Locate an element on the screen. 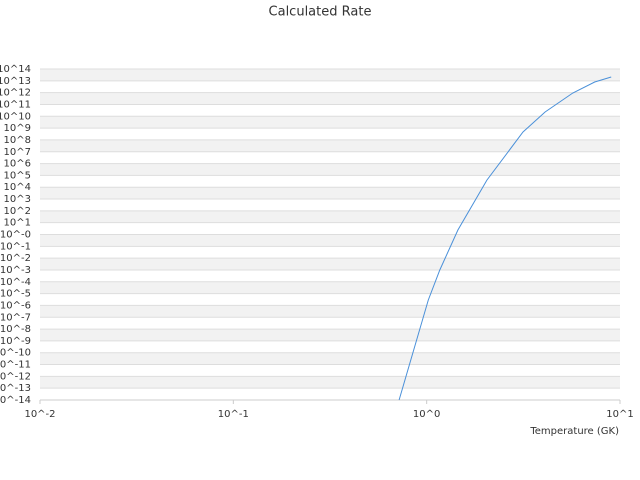 Image resolution: width=640 pixels, height=480 pixels. y-tick-label: 10^-3 is located at coordinates (15, 270).